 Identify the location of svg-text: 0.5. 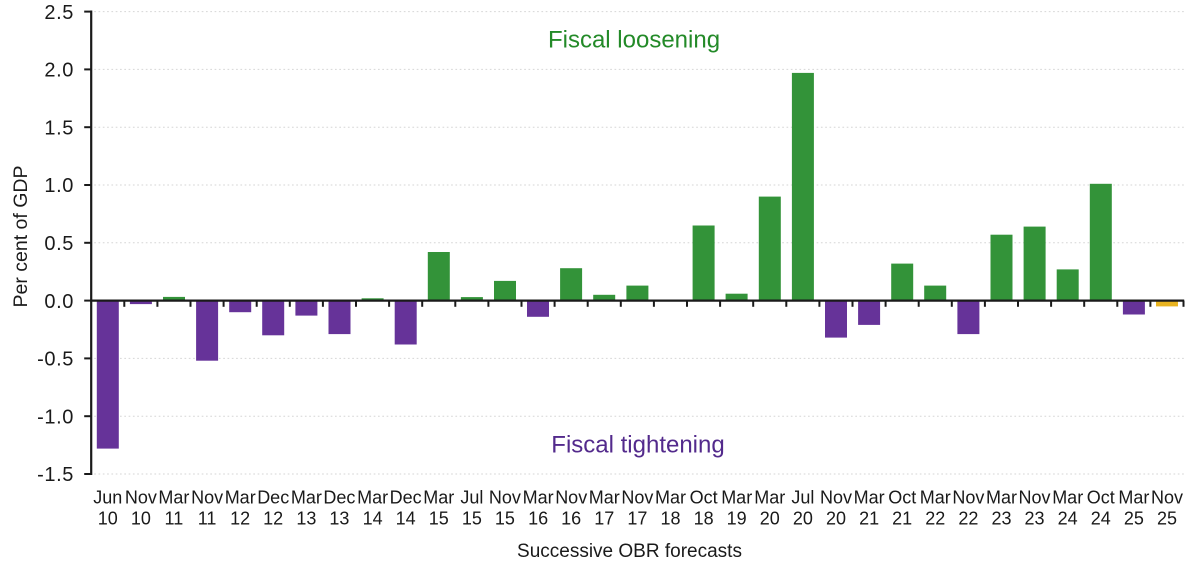
(59, 244).